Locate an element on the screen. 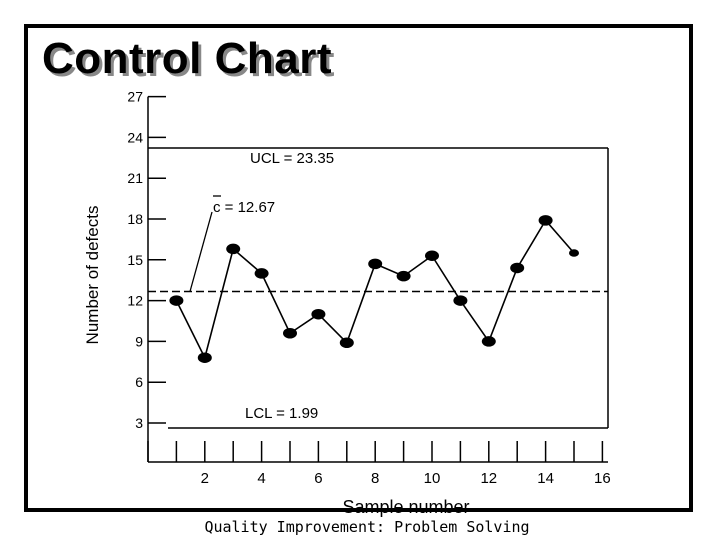 The width and height of the screenshot is (720, 540). x-tick-label: 2 is located at coordinates (205, 478).